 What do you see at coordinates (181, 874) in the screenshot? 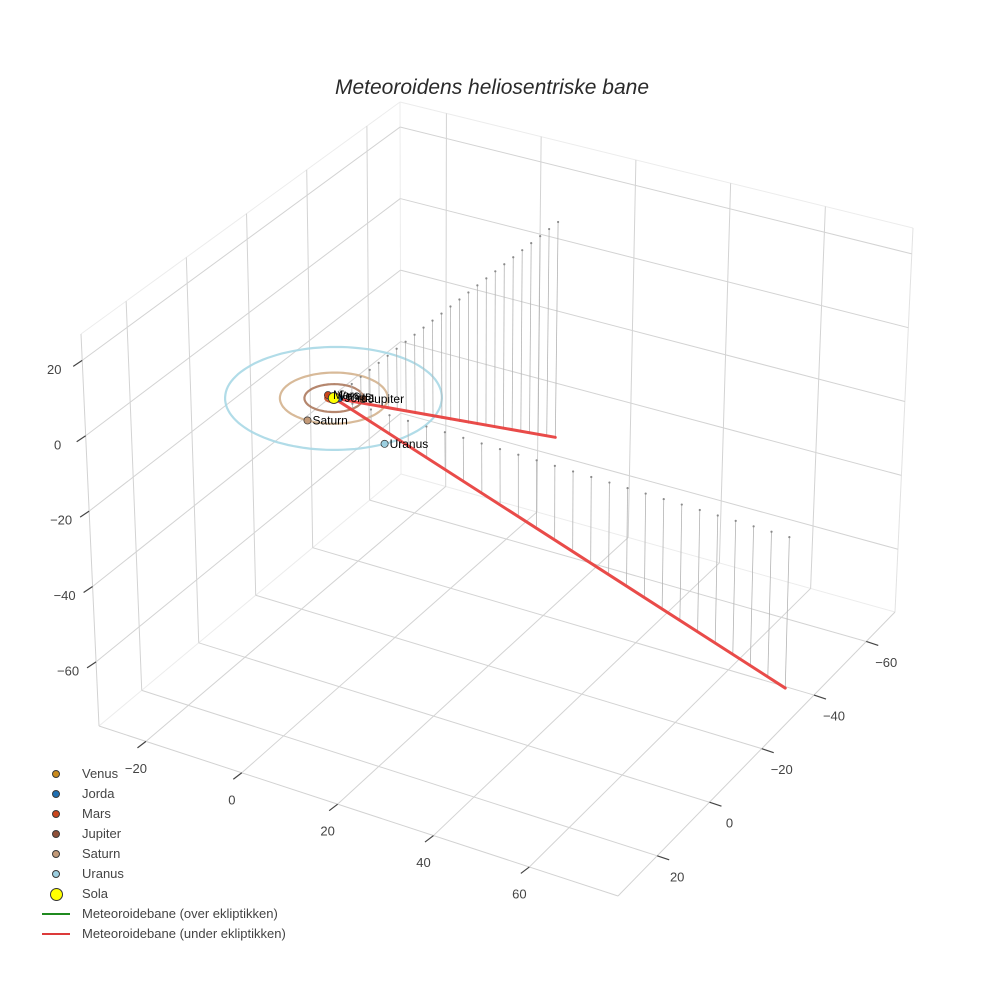
I see `legend-item-uranus: Uranus` at bounding box center [181, 874].